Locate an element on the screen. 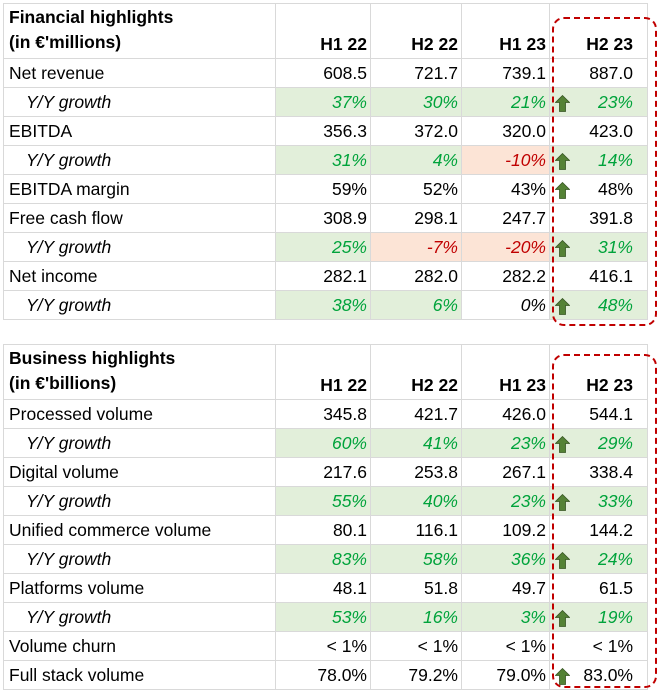  value-text: 253.8 is located at coordinates (436, 471).